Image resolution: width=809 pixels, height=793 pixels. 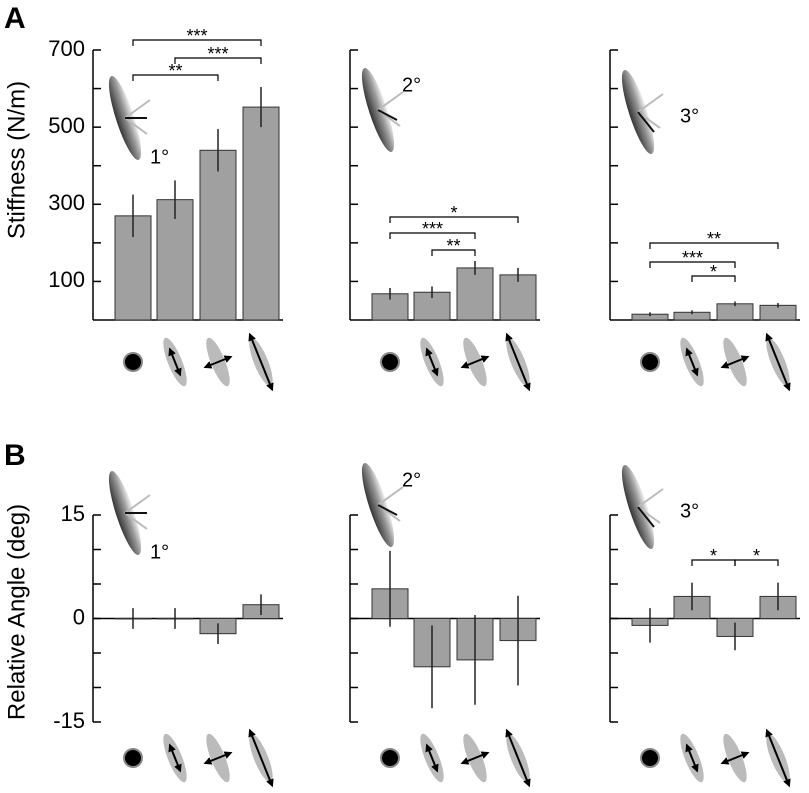 I want to click on y-tick-label: 500, so click(x=66, y=125).